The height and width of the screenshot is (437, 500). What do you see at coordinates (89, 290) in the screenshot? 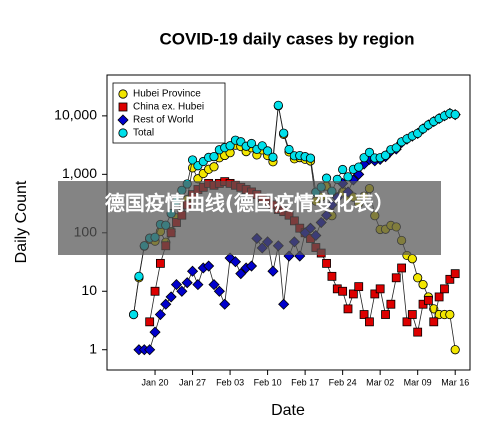
I see `y-tick-label: 10` at bounding box center [89, 290].